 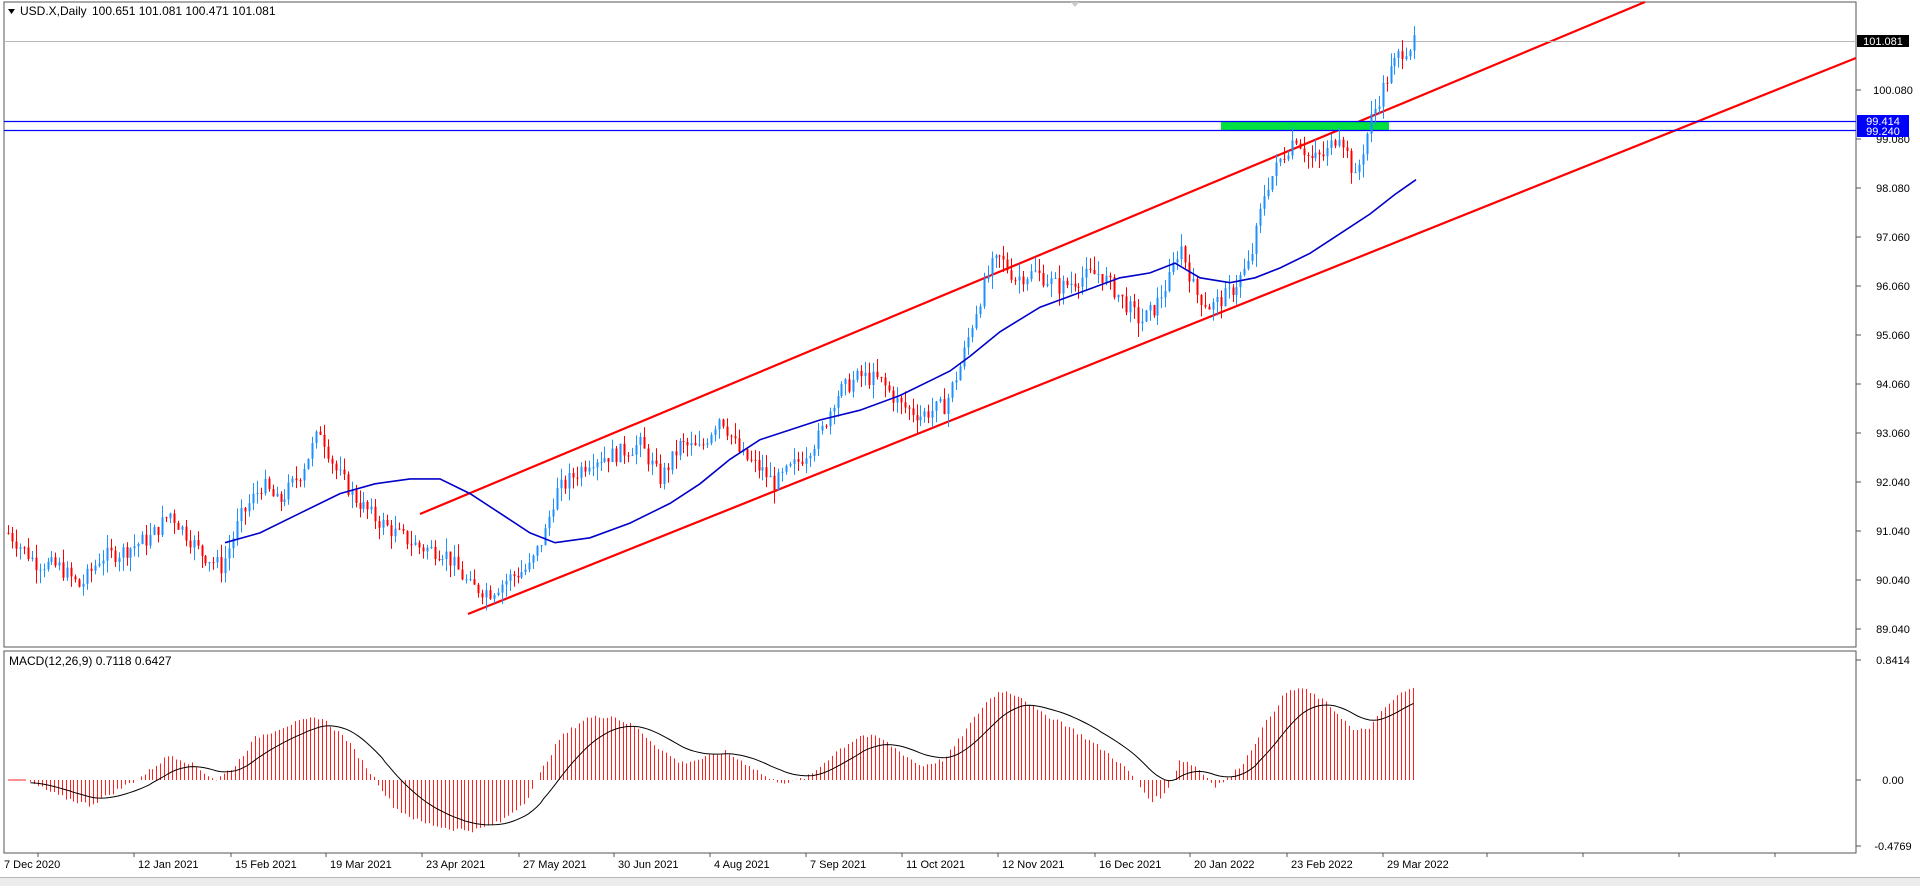 What do you see at coordinates (1893, 581) in the screenshot?
I see `price-tick-label: 90.040` at bounding box center [1893, 581].